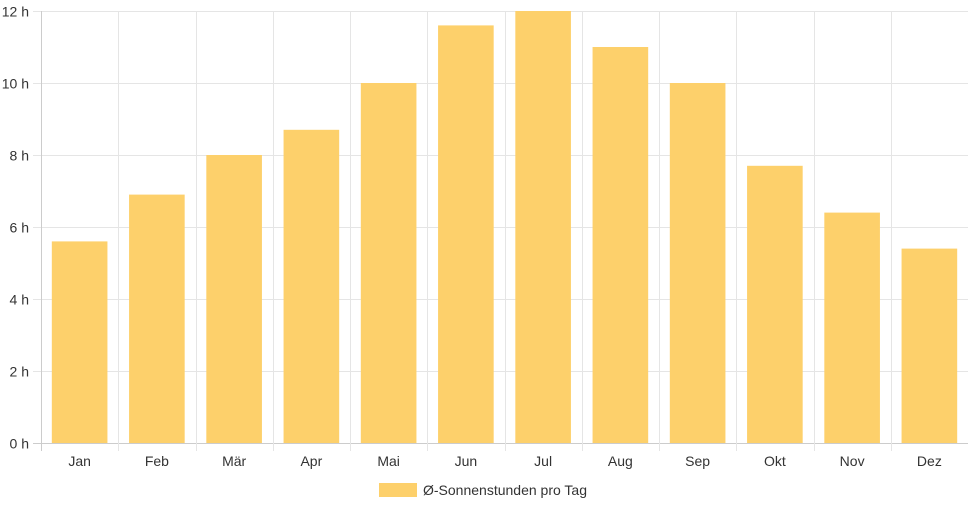 This screenshot has width=968, height=508. I want to click on bar-sep, so click(697, 263).